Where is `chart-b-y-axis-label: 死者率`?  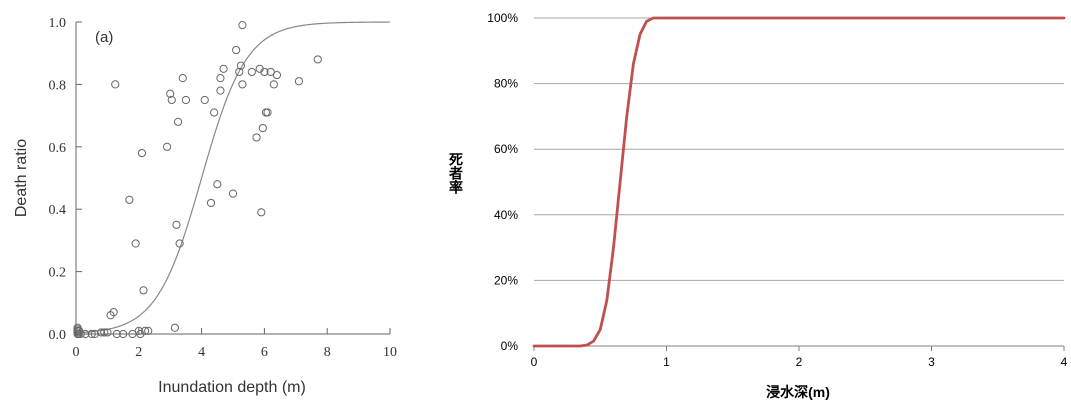 chart-b-y-axis-label: 死者率 is located at coordinates (456, 173).